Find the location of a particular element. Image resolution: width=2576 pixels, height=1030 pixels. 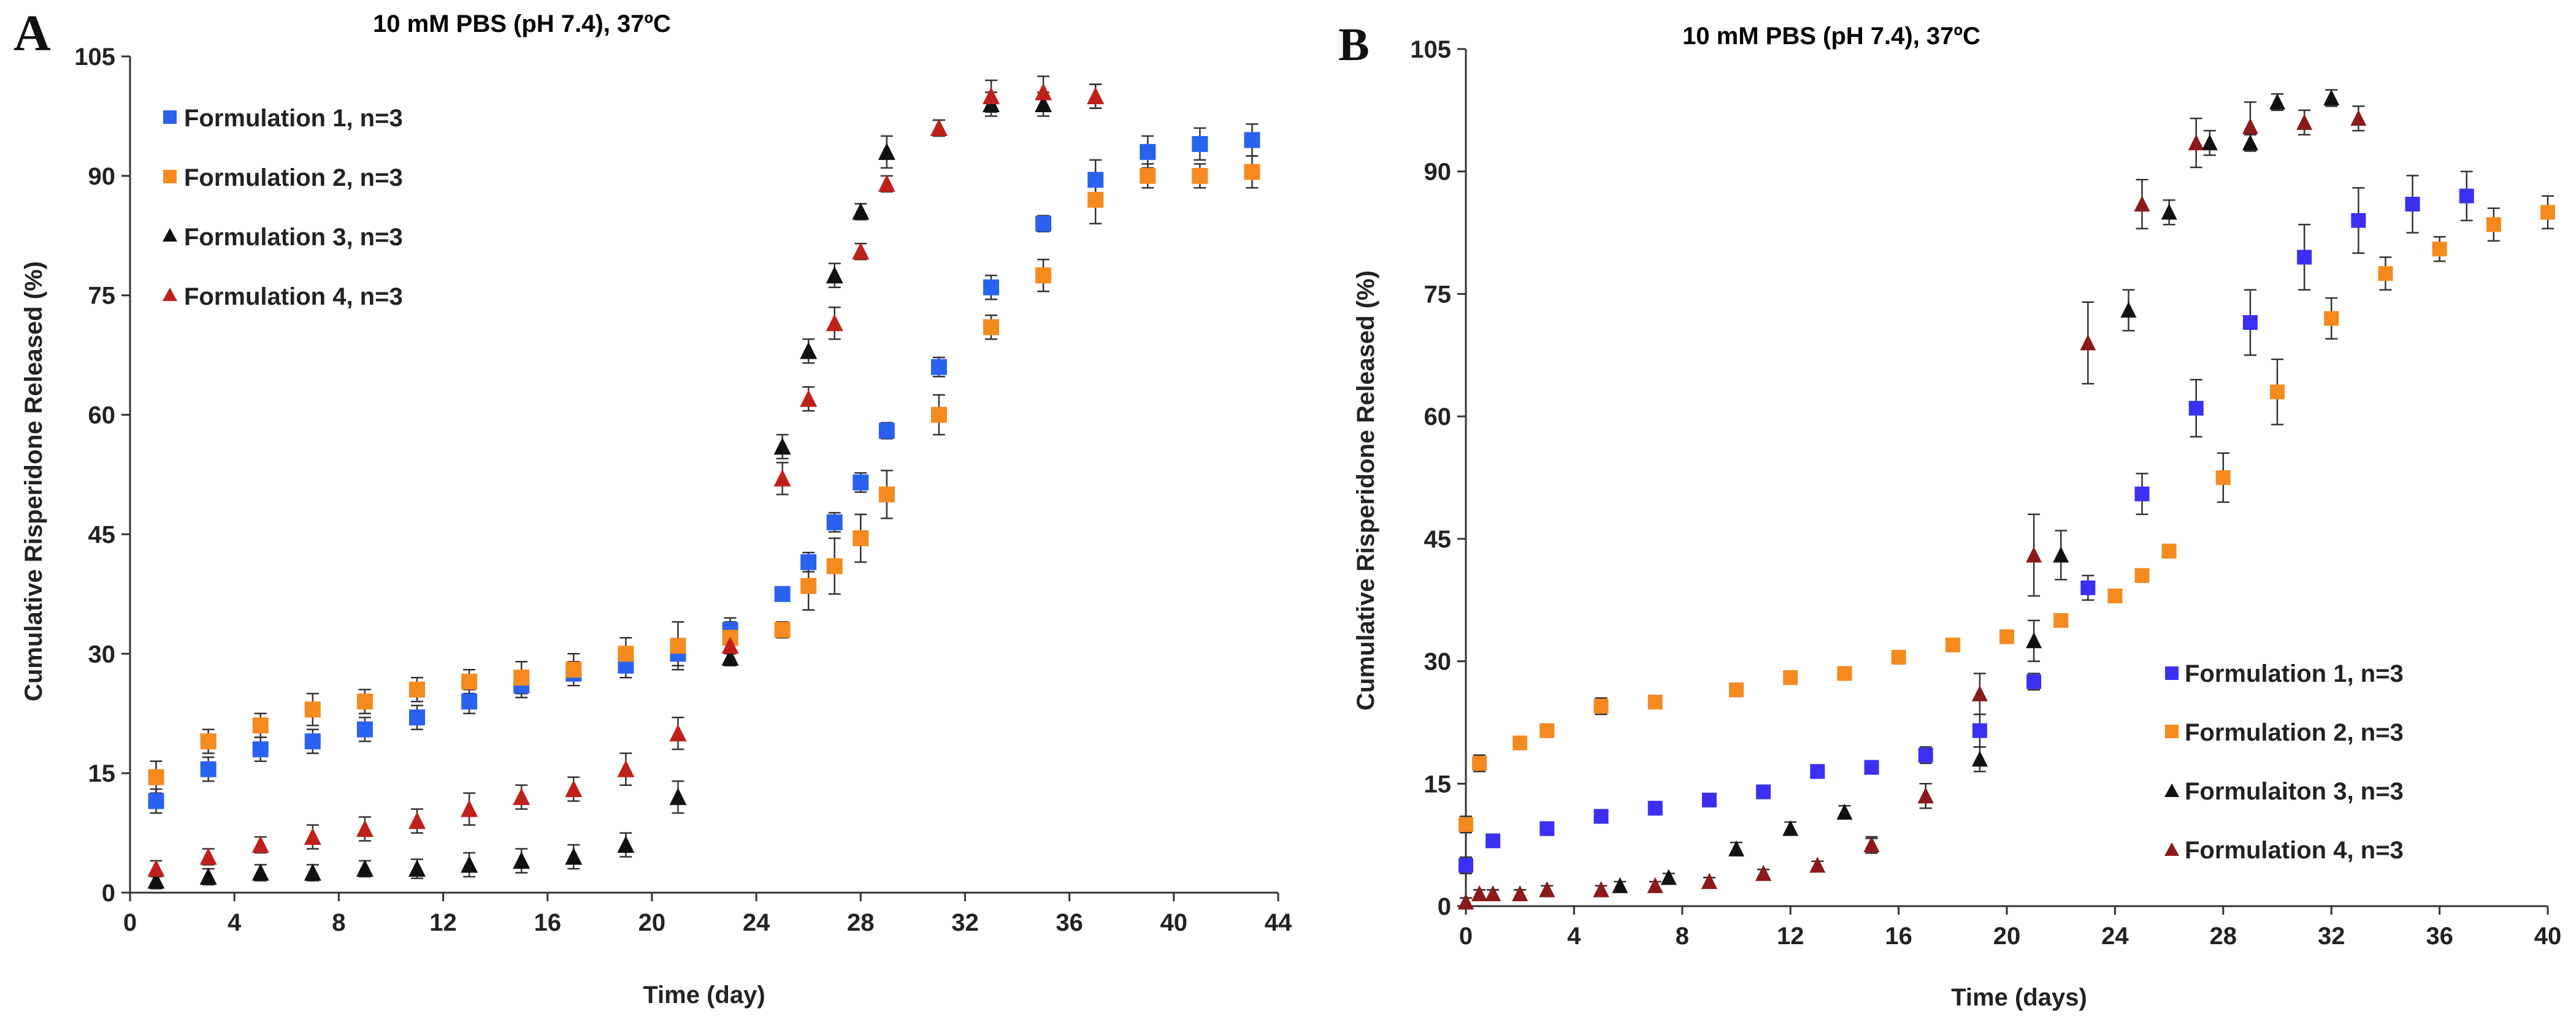

chart-title-b: 10 mM PBS (pH 7.4), 37ºC is located at coordinates (1831, 36).